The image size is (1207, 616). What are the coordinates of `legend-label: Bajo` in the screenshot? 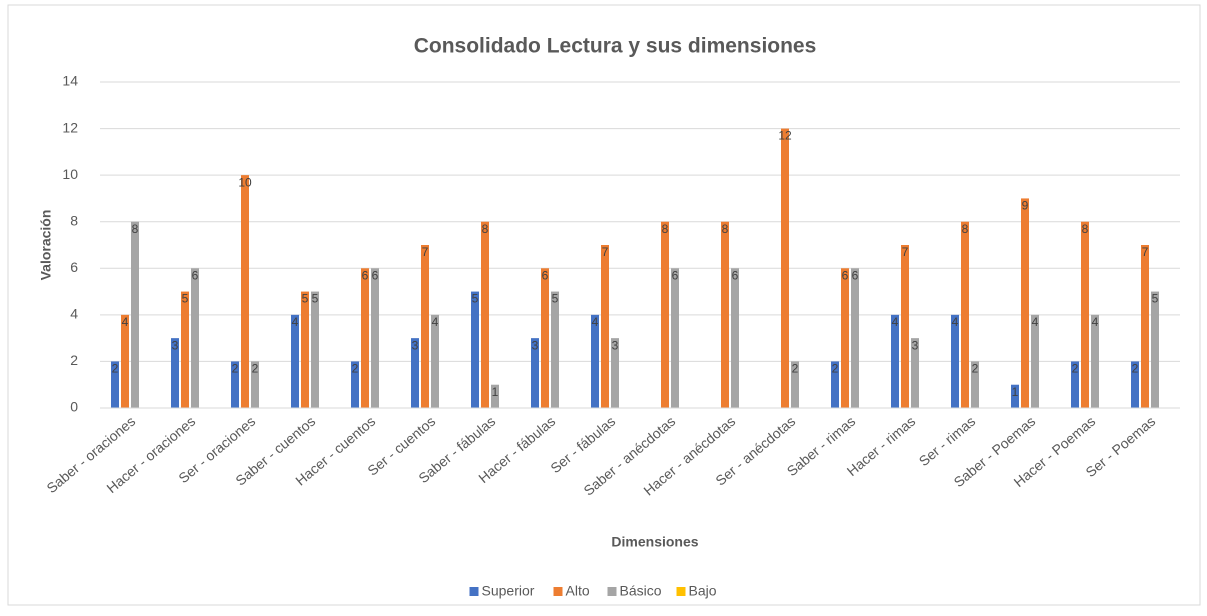 It's located at (703, 591).